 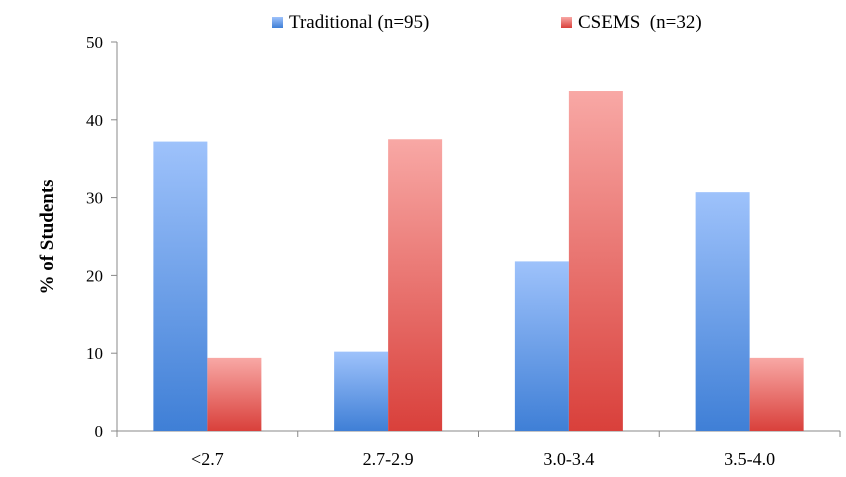 I want to click on x-tick-label: 3.5-4.0, so click(x=749, y=459).